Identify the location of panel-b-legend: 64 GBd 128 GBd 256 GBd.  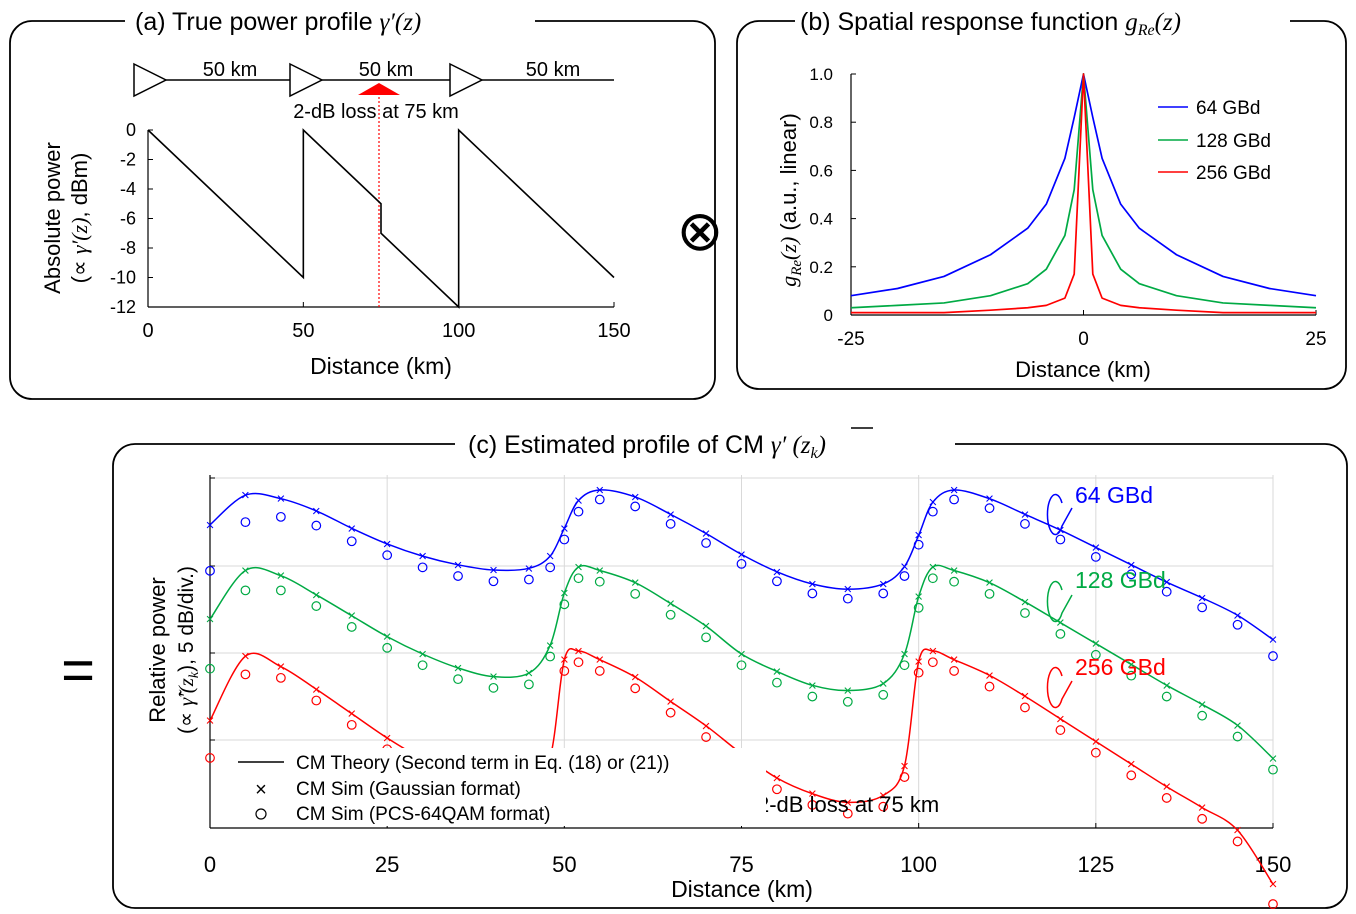
(1214, 141).